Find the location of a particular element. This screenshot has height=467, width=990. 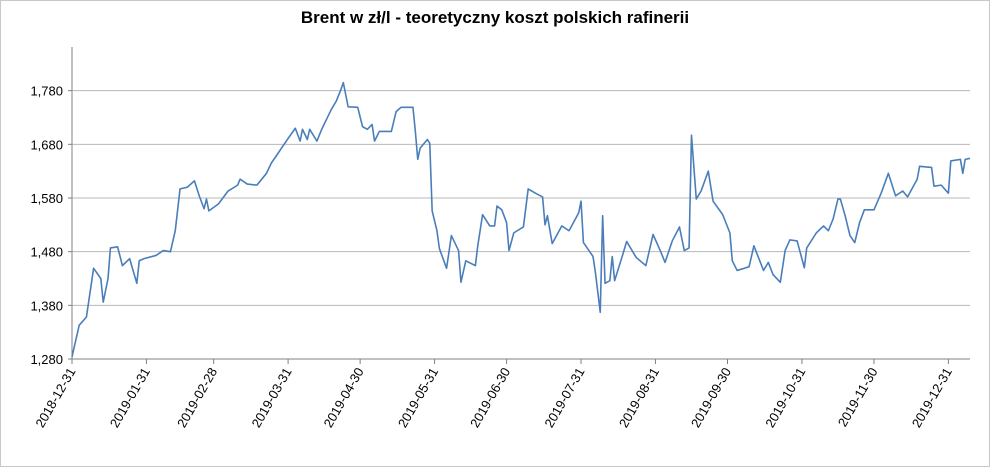

x-tick-label: 2019-04-30 is located at coordinates (343, 397).